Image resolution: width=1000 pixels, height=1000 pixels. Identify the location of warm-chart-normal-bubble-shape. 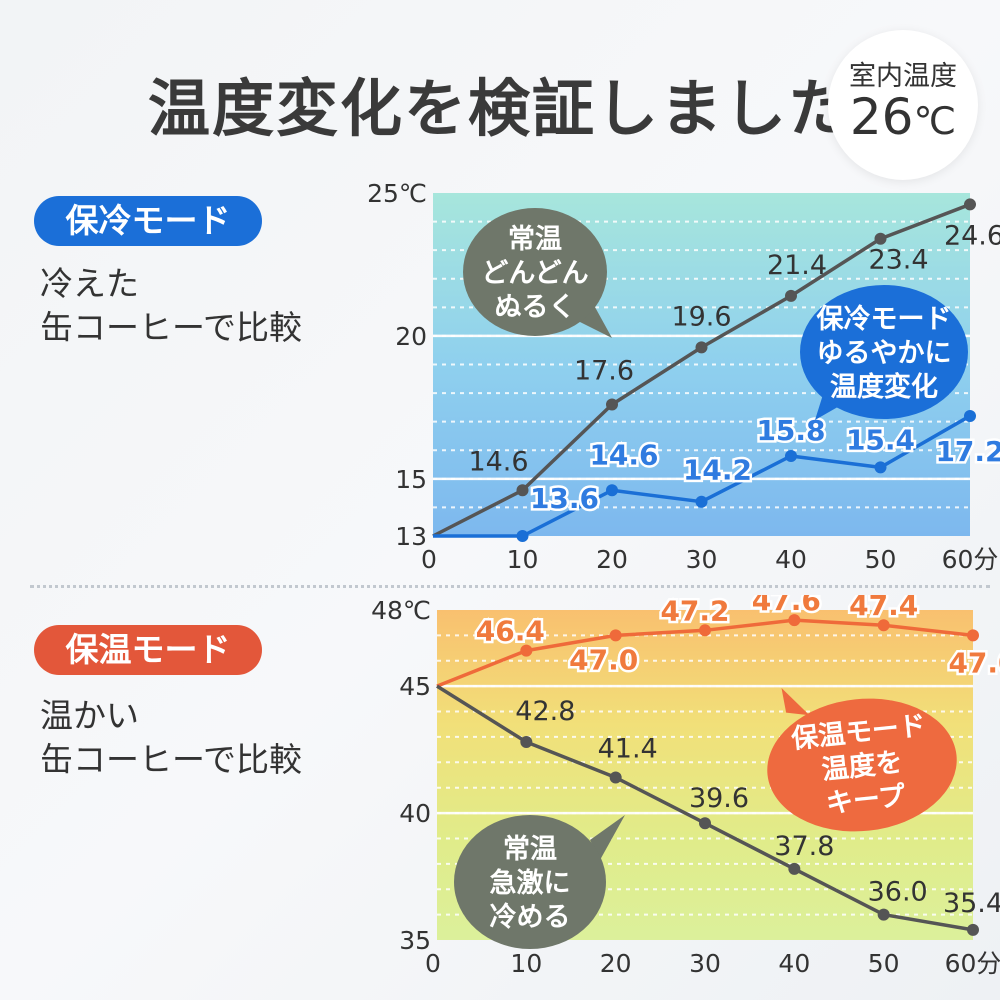
(530, 882).